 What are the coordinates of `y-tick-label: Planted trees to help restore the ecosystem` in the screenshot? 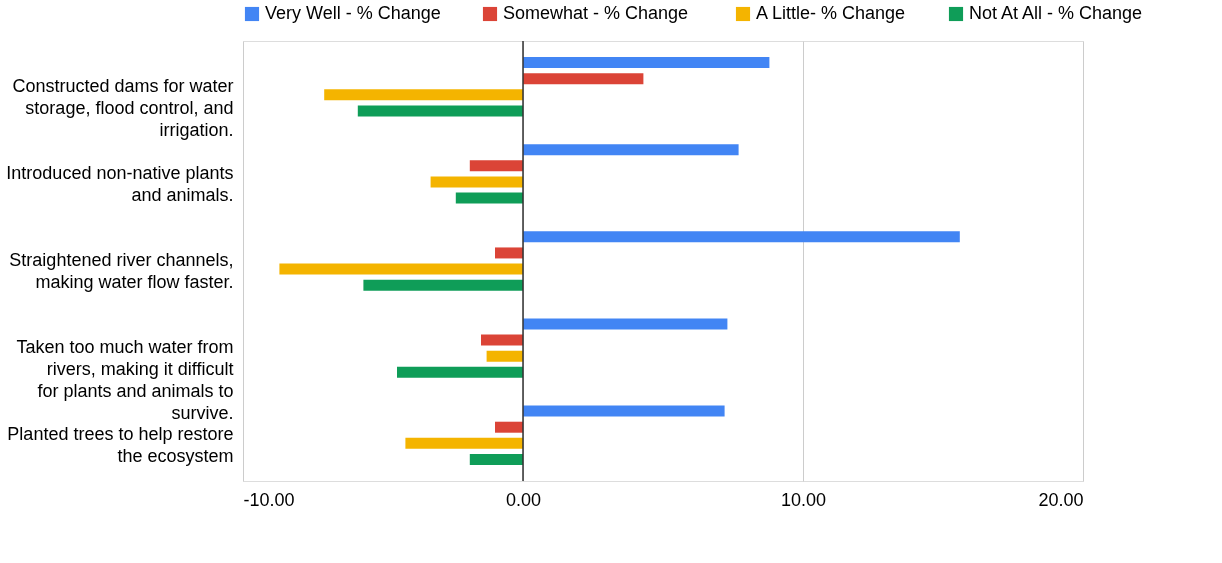 It's located at (120, 445).